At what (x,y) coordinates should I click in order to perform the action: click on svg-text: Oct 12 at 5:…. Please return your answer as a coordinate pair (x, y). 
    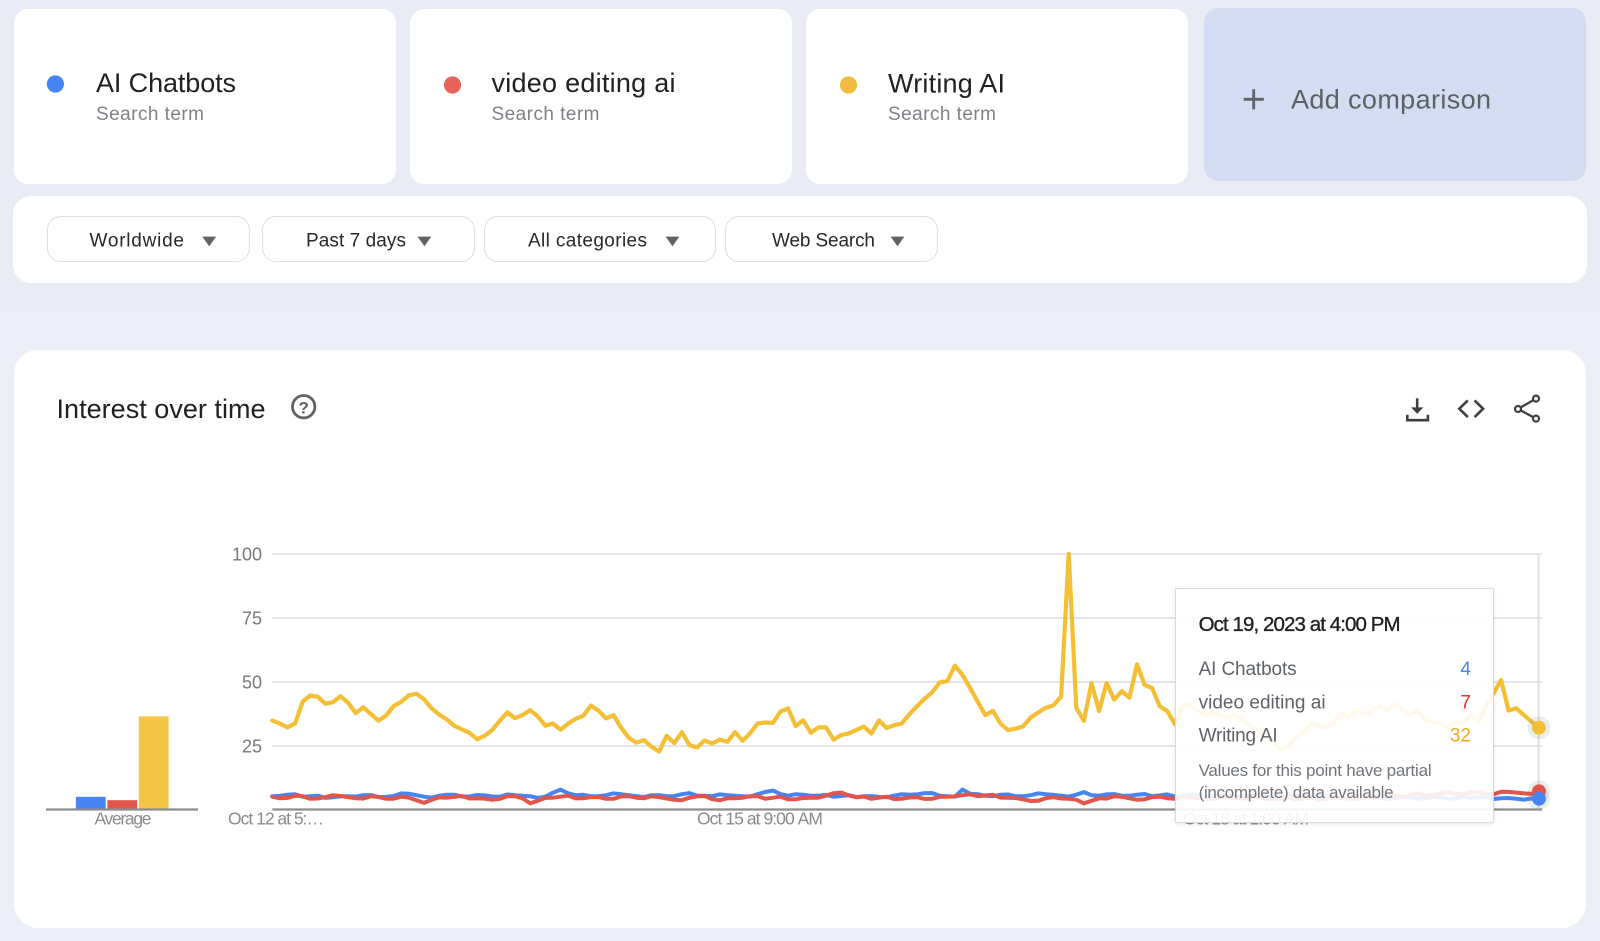
    Looking at the image, I should click on (276, 819).